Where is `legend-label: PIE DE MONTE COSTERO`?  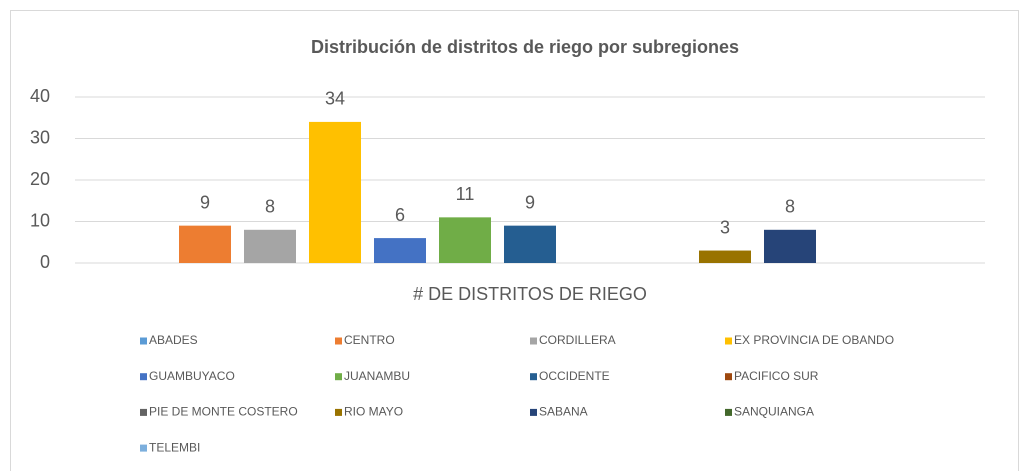
legend-label: PIE DE MONTE COSTERO is located at coordinates (223, 412).